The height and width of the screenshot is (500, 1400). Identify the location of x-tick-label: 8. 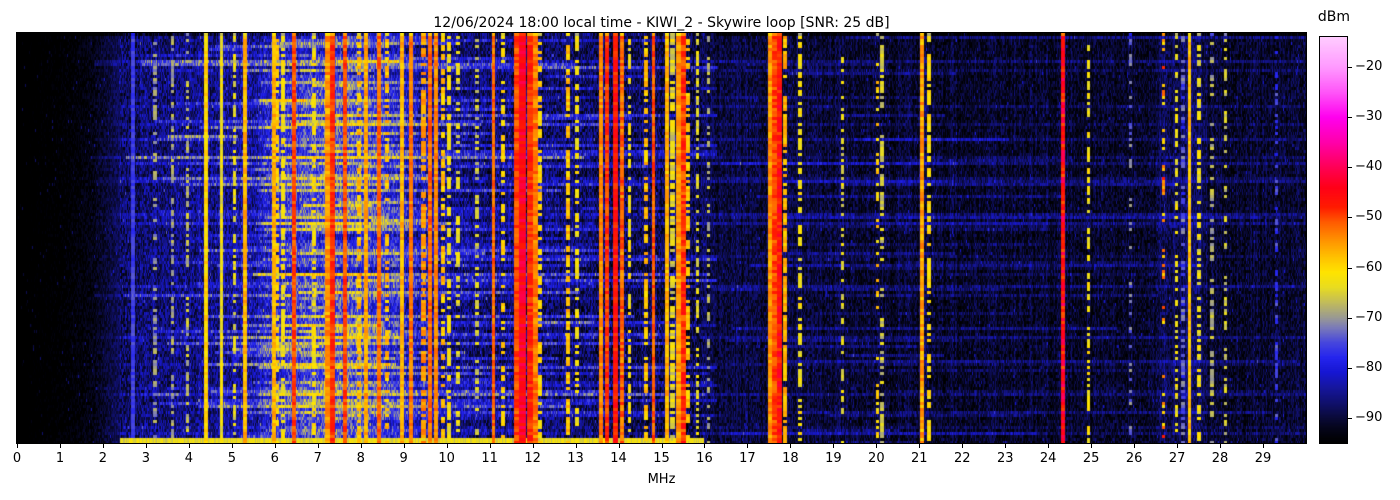
(360, 458).